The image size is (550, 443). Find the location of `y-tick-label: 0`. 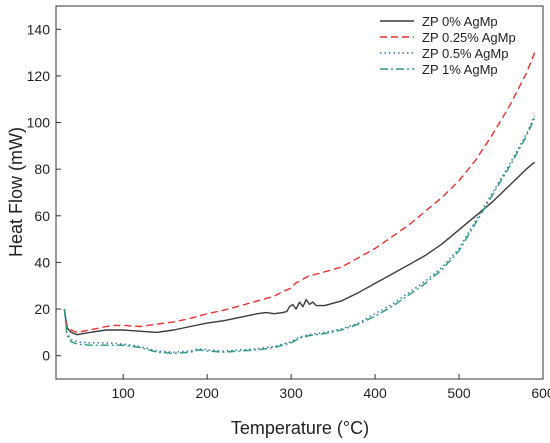

y-tick-label: 0 is located at coordinates (46, 356).